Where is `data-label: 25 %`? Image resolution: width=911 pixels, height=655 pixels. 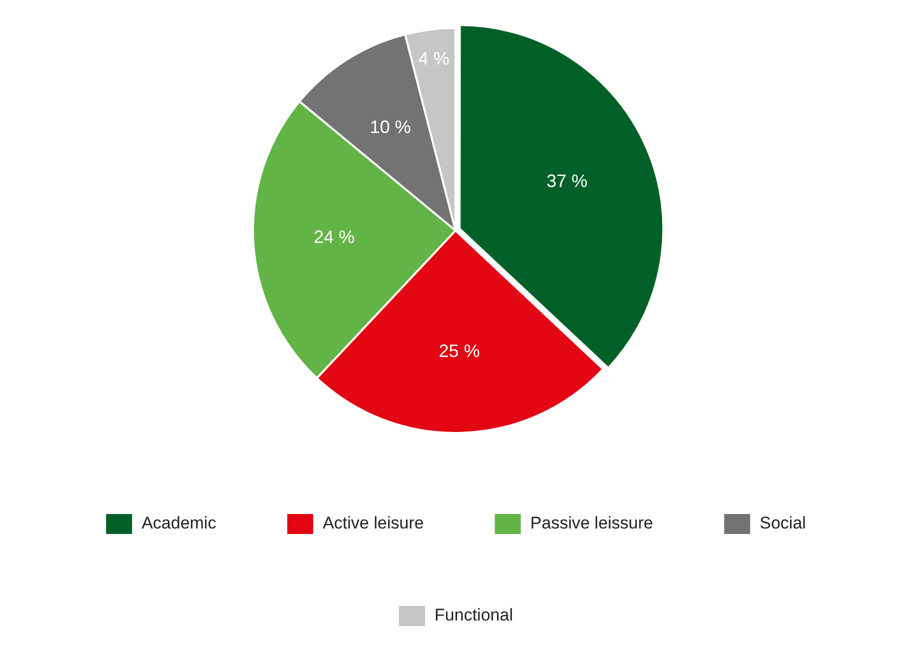
data-label: 25 % is located at coordinates (459, 350).